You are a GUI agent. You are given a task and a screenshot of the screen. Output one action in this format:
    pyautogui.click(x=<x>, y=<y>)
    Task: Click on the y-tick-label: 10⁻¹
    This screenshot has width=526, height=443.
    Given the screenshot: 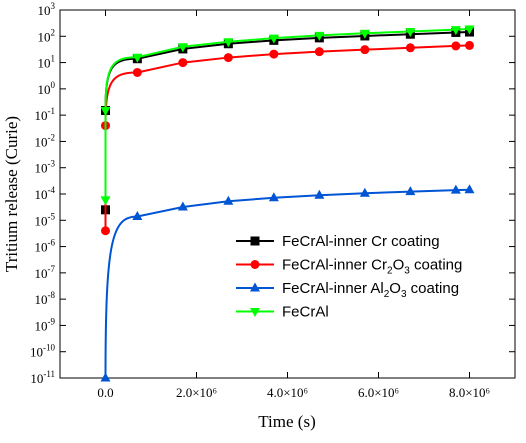 What is the action you would take?
    pyautogui.click(x=45, y=114)
    